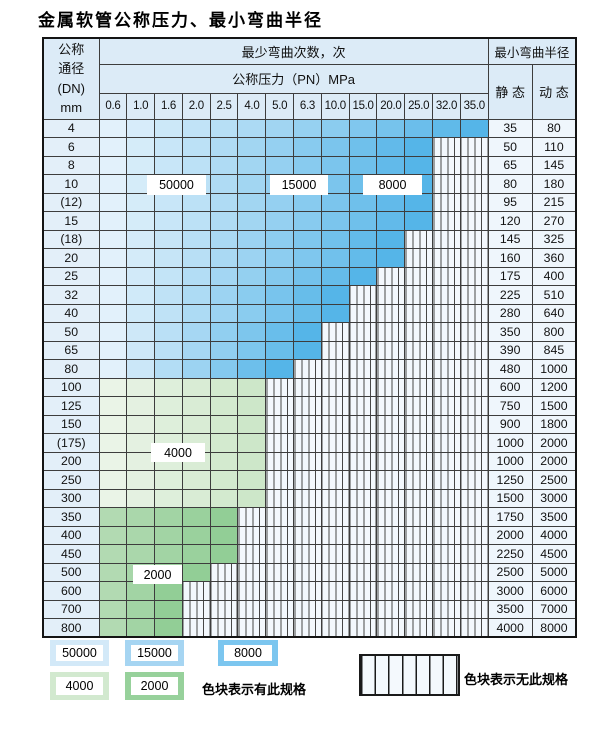 The width and height of the screenshot is (600, 743). Describe the element at coordinates (71, 535) in the screenshot. I see `dn-value: 400` at that location.